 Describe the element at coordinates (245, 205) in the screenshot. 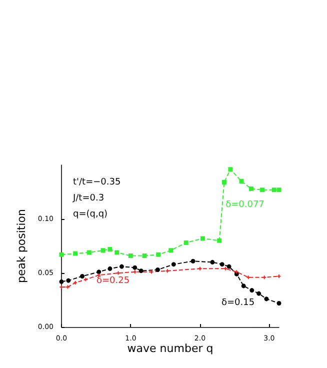

I see `series-label: δ=0.077` at that location.